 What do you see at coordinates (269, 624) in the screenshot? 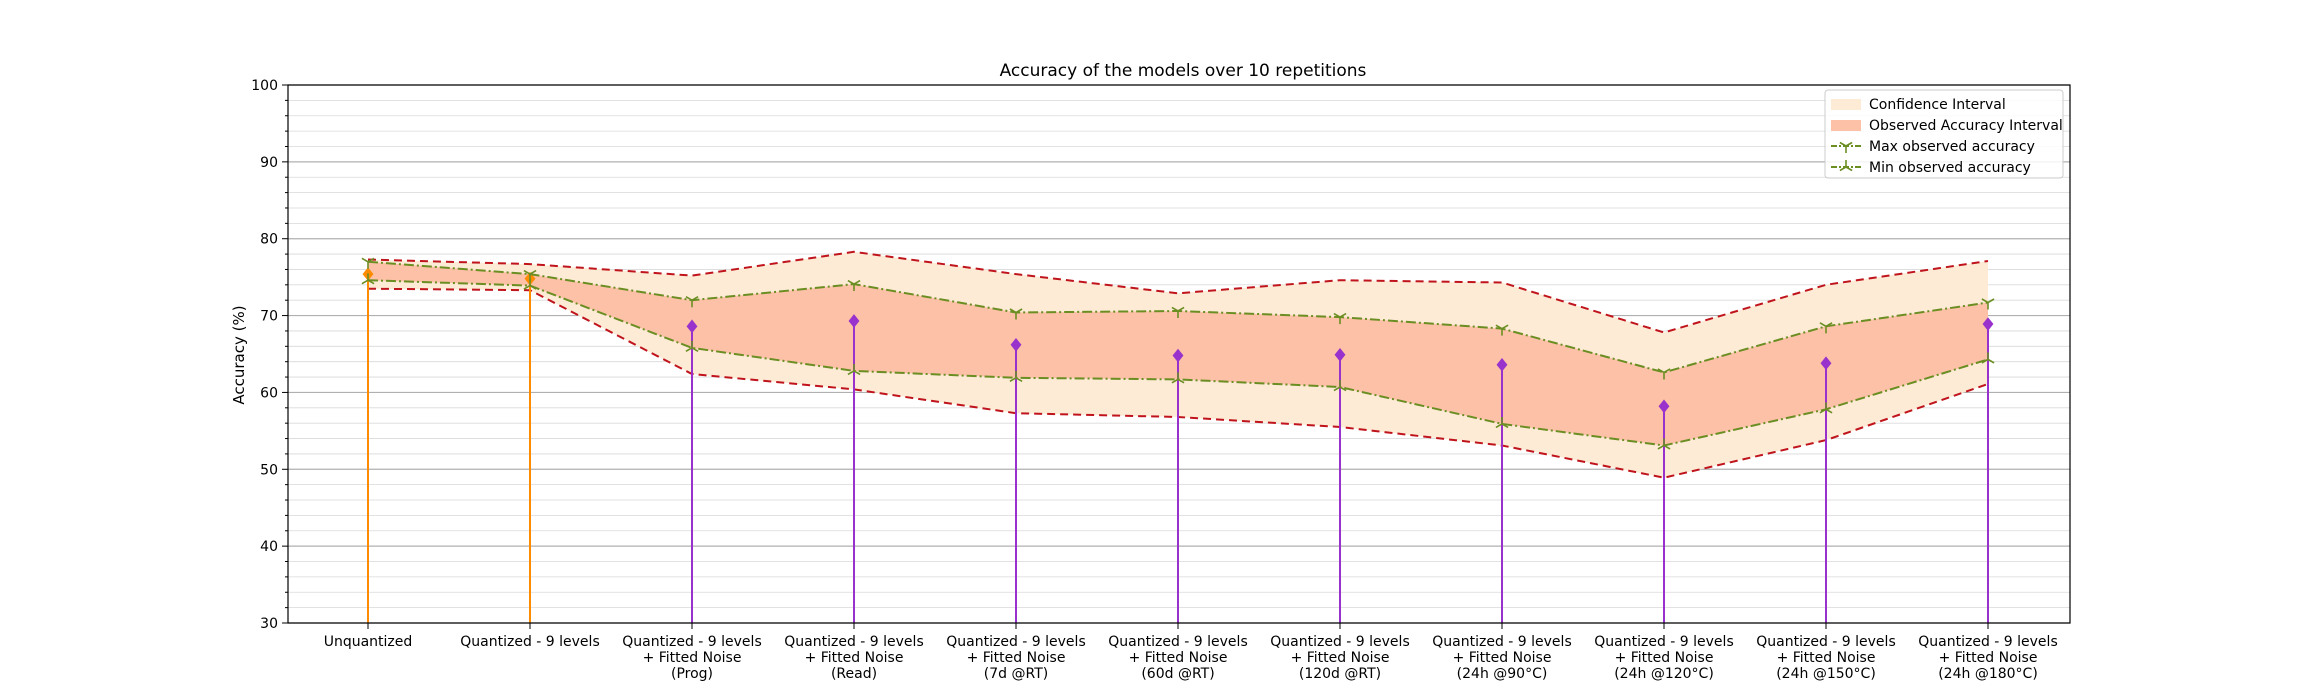
I see `y-tick-label: 30` at bounding box center [269, 624].